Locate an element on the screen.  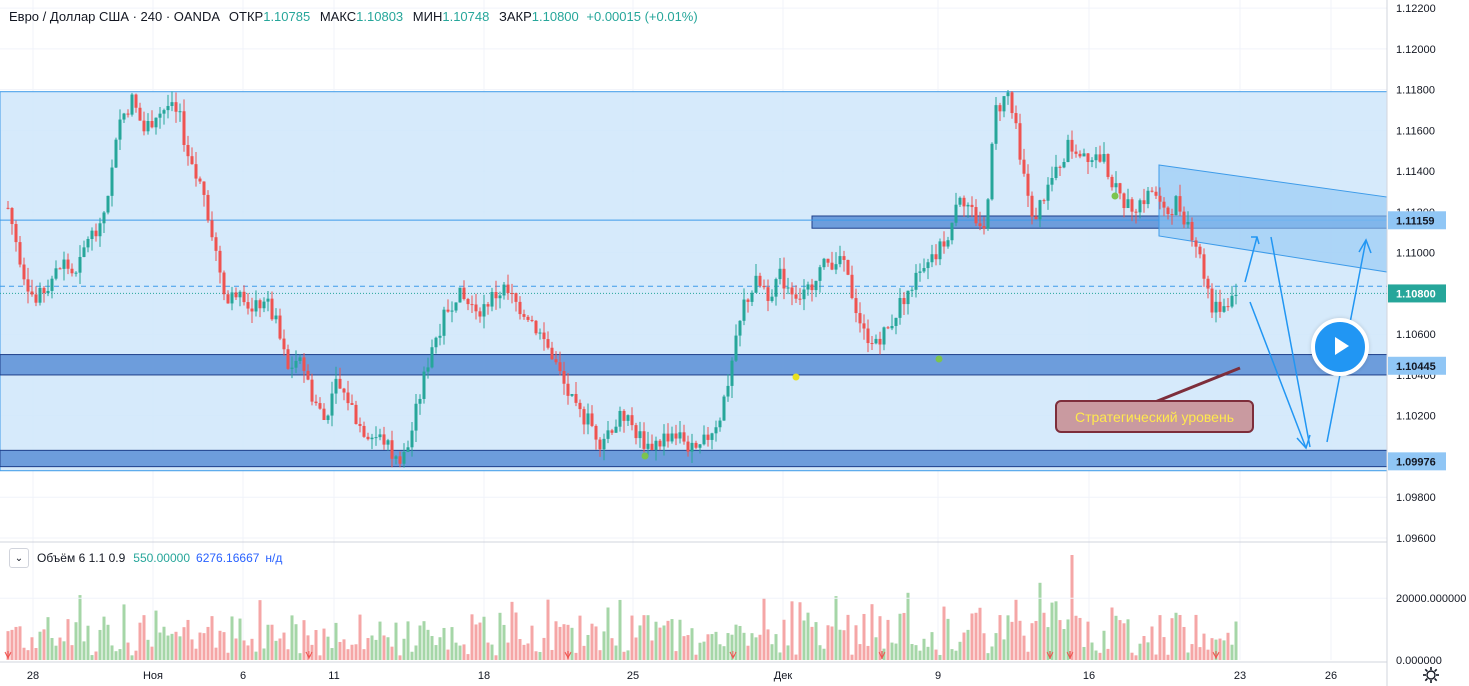
volume-na: н/д is located at coordinates (274, 558).